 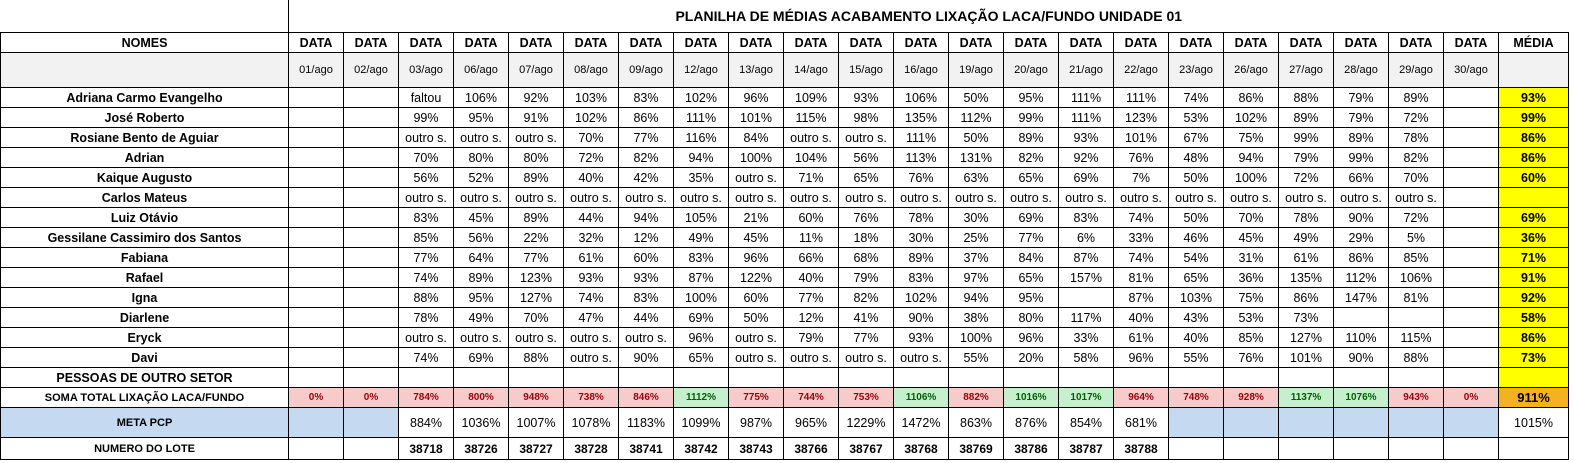 What do you see at coordinates (1141, 397) in the screenshot?
I see `soma-cell: 964%` at bounding box center [1141, 397].